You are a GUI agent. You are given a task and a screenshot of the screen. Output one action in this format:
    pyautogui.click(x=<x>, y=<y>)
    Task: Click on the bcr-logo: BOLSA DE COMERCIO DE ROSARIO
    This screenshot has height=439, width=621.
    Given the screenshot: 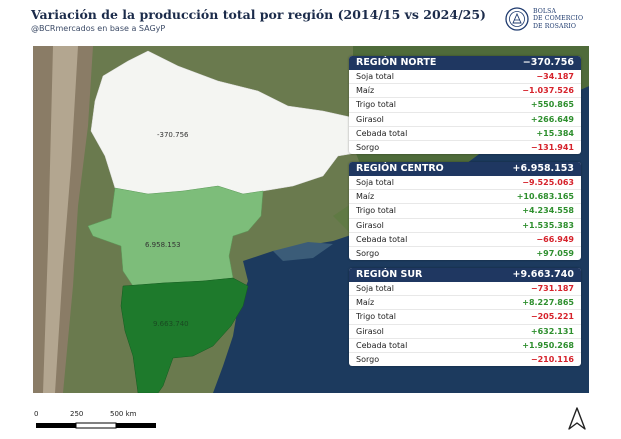 What is the action you would take?
    pyautogui.click(x=550, y=20)
    